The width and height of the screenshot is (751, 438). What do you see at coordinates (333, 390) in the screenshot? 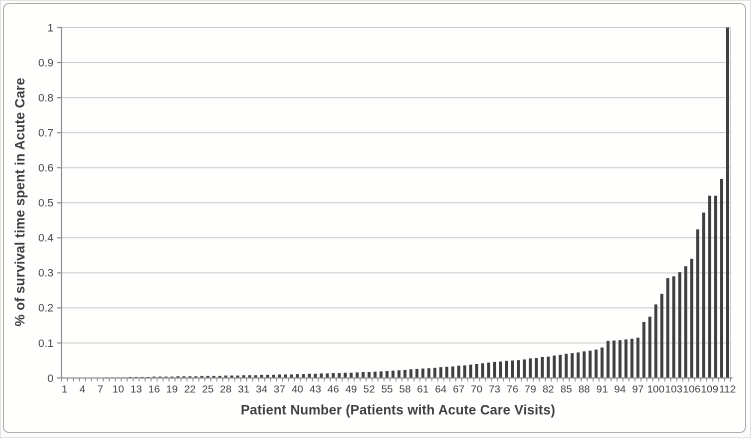
I see `x-tick-label: 46` at bounding box center [333, 390].